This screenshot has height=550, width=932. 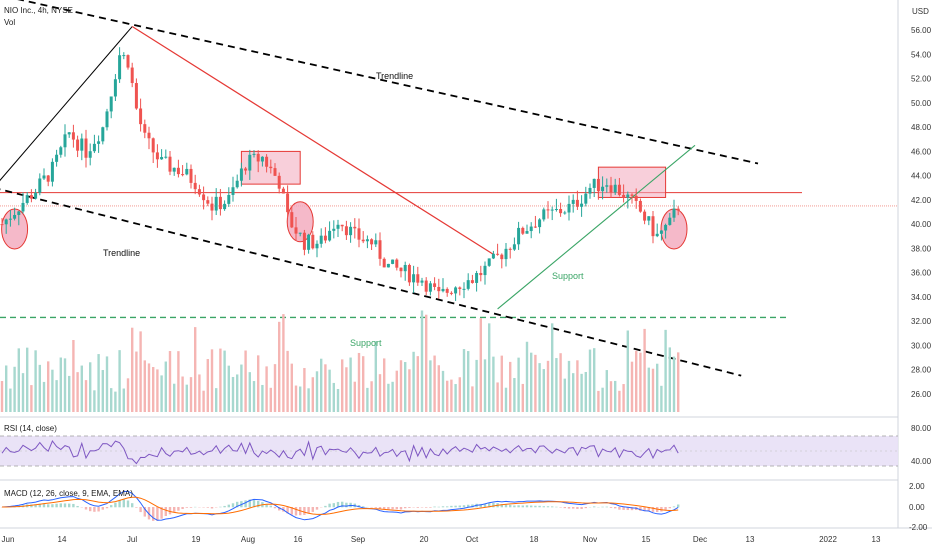 What do you see at coordinates (921, 321) in the screenshot?
I see `price-tick: 32.00` at bounding box center [921, 321].